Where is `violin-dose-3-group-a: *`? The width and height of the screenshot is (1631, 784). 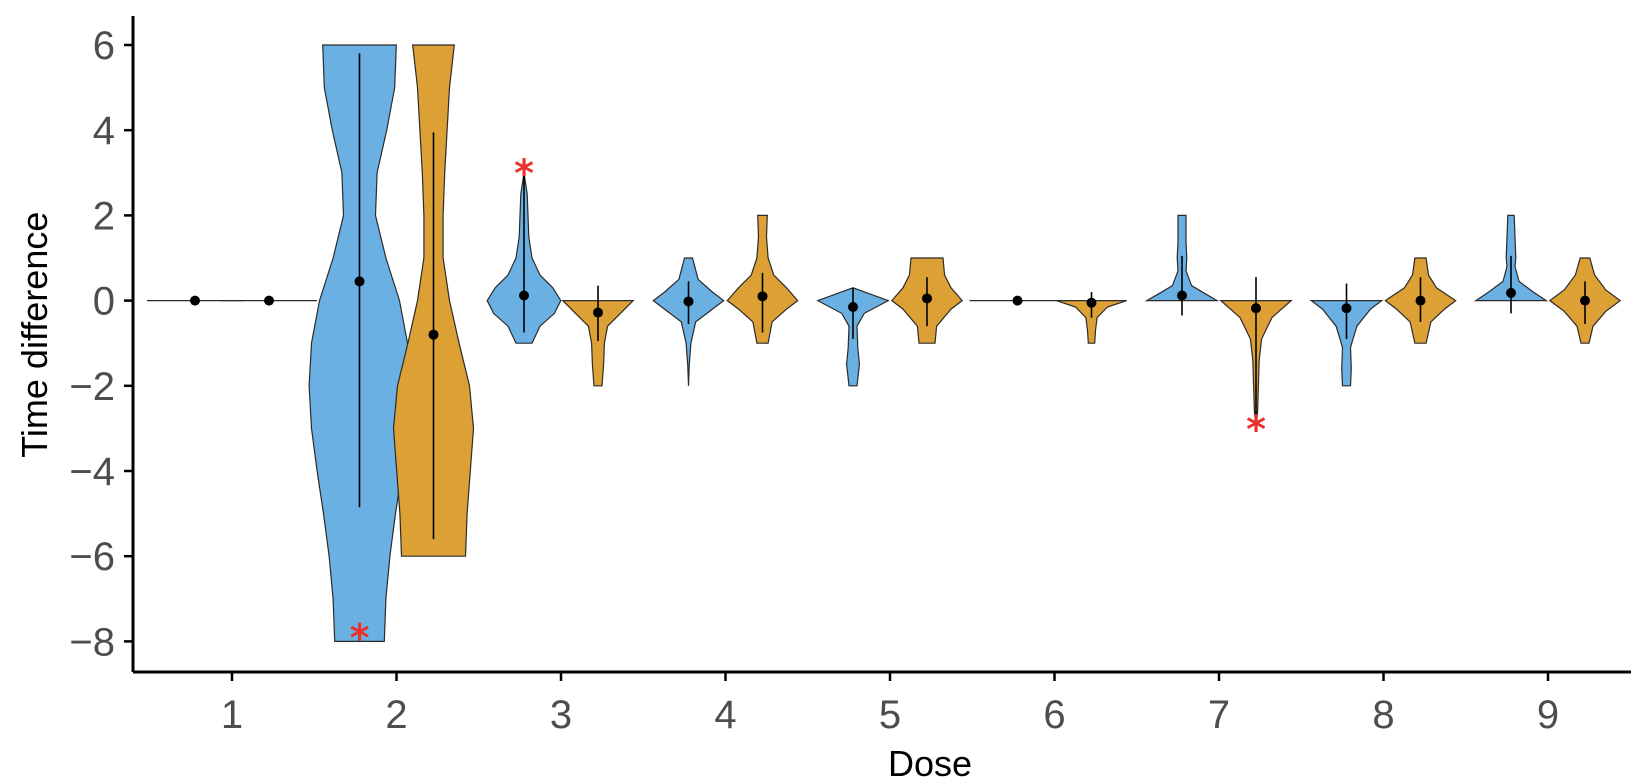
violin-dose-3-group-a: * is located at coordinates (524, 248).